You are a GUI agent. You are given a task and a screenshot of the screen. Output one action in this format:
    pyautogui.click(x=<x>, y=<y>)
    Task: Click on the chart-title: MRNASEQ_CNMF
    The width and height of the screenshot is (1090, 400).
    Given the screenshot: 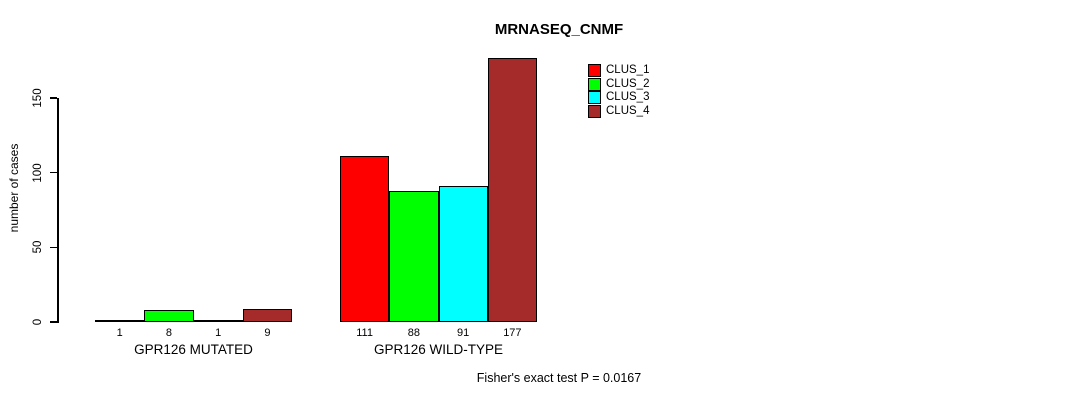 What is the action you would take?
    pyautogui.click(x=559, y=29)
    